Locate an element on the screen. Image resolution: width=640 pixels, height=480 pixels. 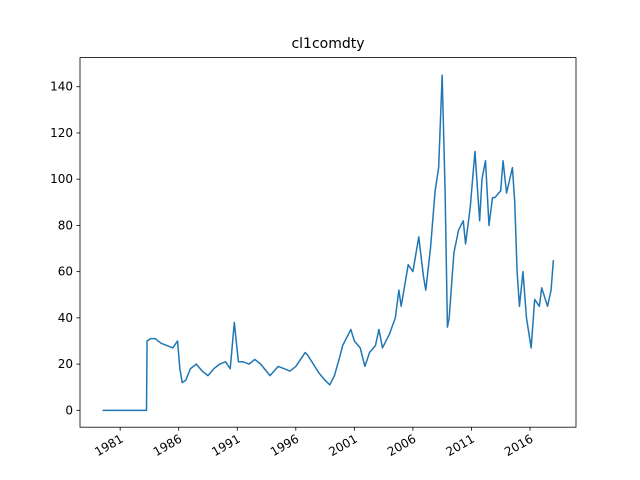
x-tick-label: 1991 is located at coordinates (225, 445).